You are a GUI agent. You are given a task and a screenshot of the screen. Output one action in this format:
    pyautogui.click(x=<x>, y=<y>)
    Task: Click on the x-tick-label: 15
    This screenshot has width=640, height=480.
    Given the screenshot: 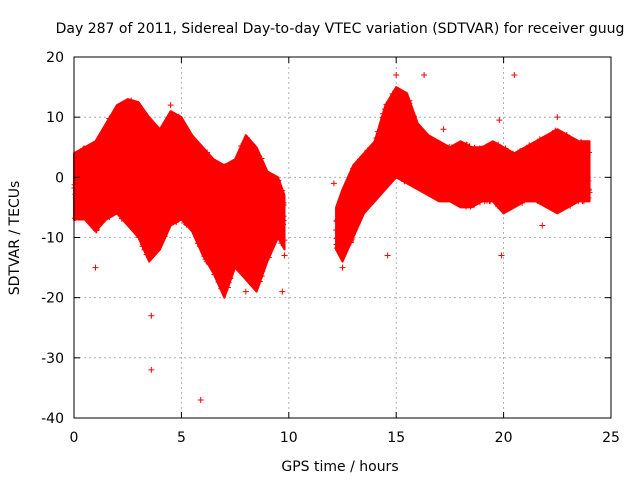 What is the action you would take?
    pyautogui.click(x=396, y=438)
    